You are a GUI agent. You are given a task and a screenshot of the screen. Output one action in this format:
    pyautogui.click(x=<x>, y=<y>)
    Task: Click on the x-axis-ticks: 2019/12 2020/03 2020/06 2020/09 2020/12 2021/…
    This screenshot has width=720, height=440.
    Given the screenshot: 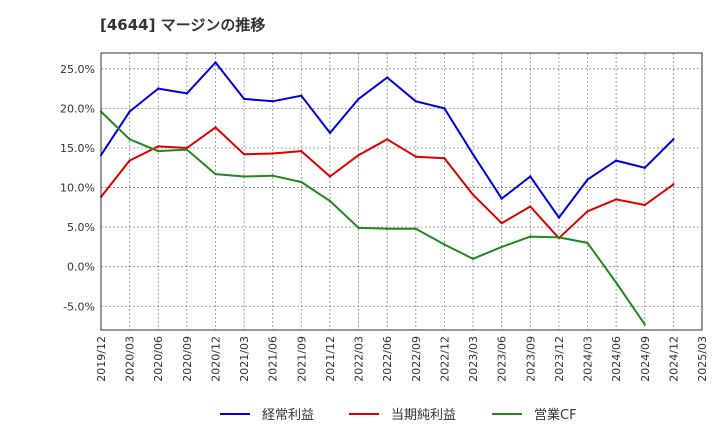 What is the action you would take?
    pyautogui.click(x=402, y=359)
    